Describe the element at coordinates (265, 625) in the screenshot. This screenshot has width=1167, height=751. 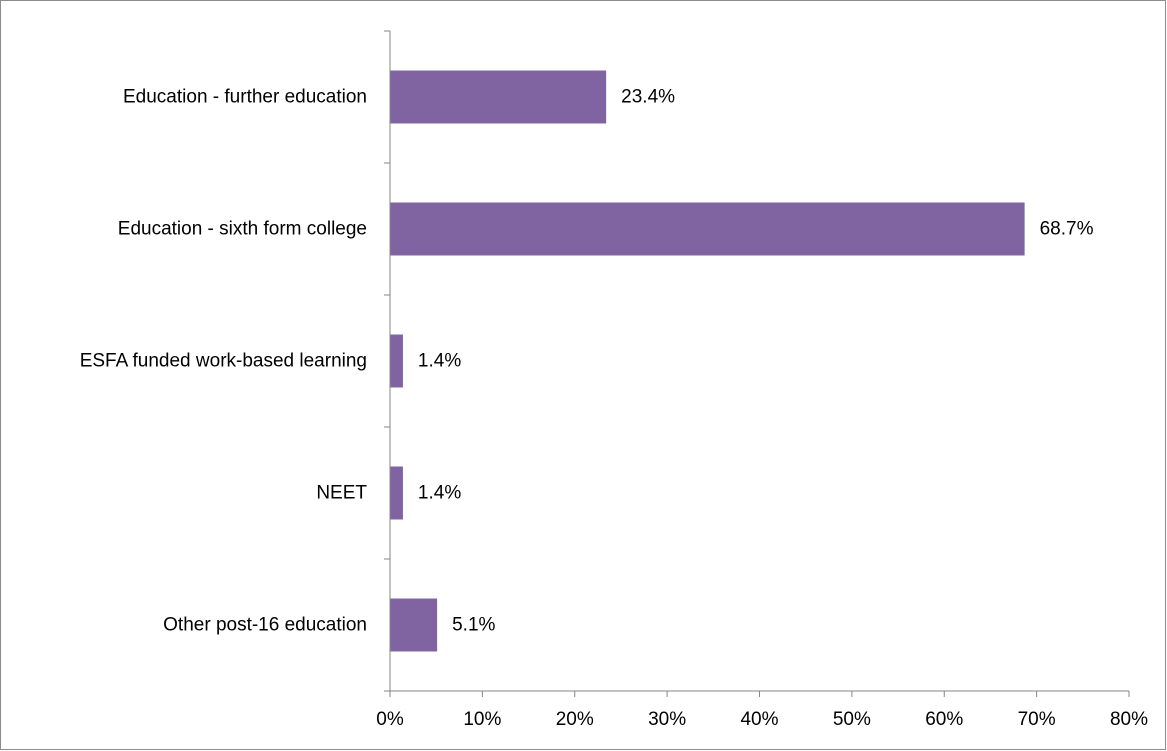
I see `category-label-4: Other post-16 education` at that location.